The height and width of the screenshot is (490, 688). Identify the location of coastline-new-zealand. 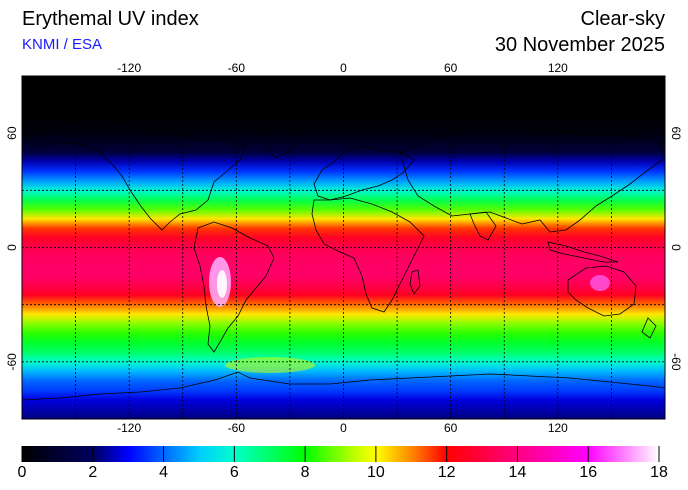
(649, 328).